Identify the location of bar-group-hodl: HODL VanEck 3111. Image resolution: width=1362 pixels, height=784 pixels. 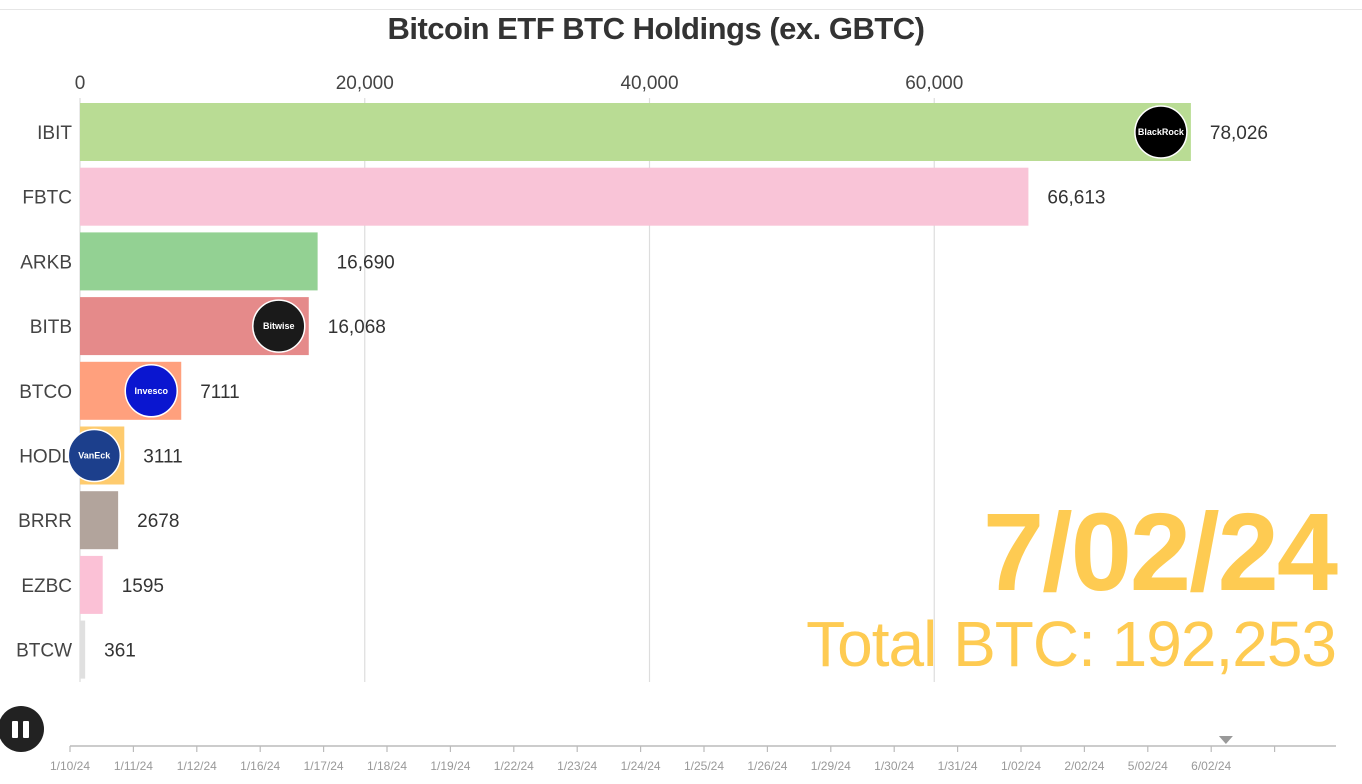
(101, 455).